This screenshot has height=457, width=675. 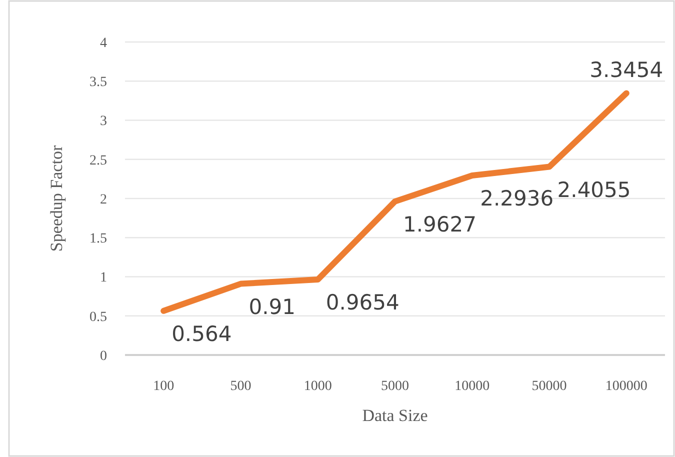 What do you see at coordinates (103, 43) in the screenshot?
I see `y-tick-label: 4` at bounding box center [103, 43].